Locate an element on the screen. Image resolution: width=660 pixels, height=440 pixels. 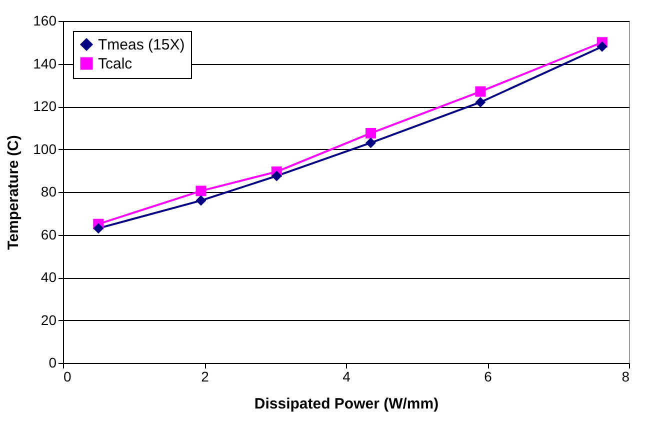
legend-label: Tcalc is located at coordinates (115, 64).